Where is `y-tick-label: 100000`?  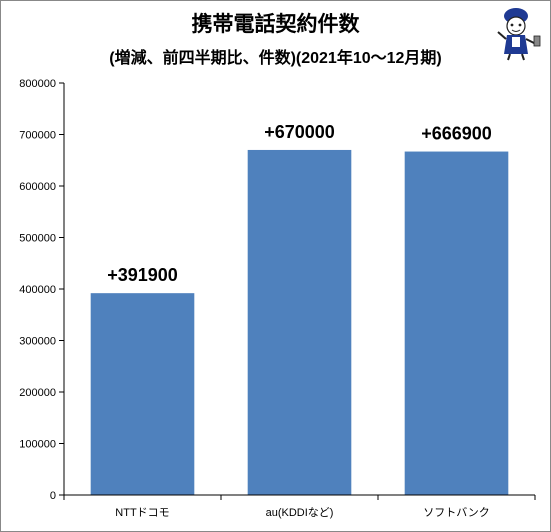 y-tick-label: 100000 is located at coordinates (37, 445).